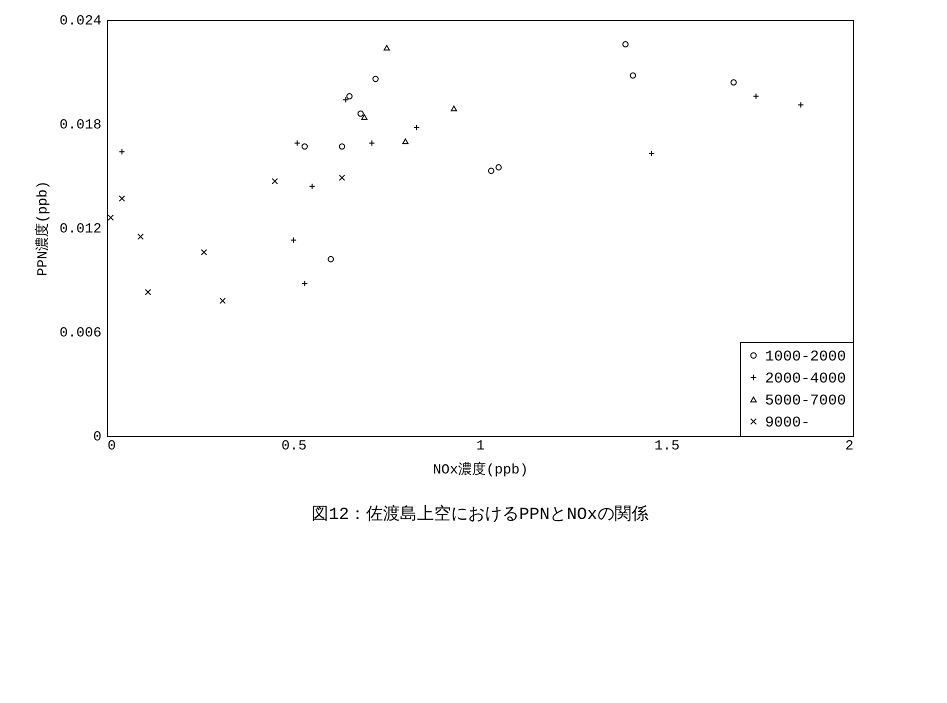 This screenshot has width=947, height=703. I want to click on x-tick-label: 0.5, so click(294, 446).